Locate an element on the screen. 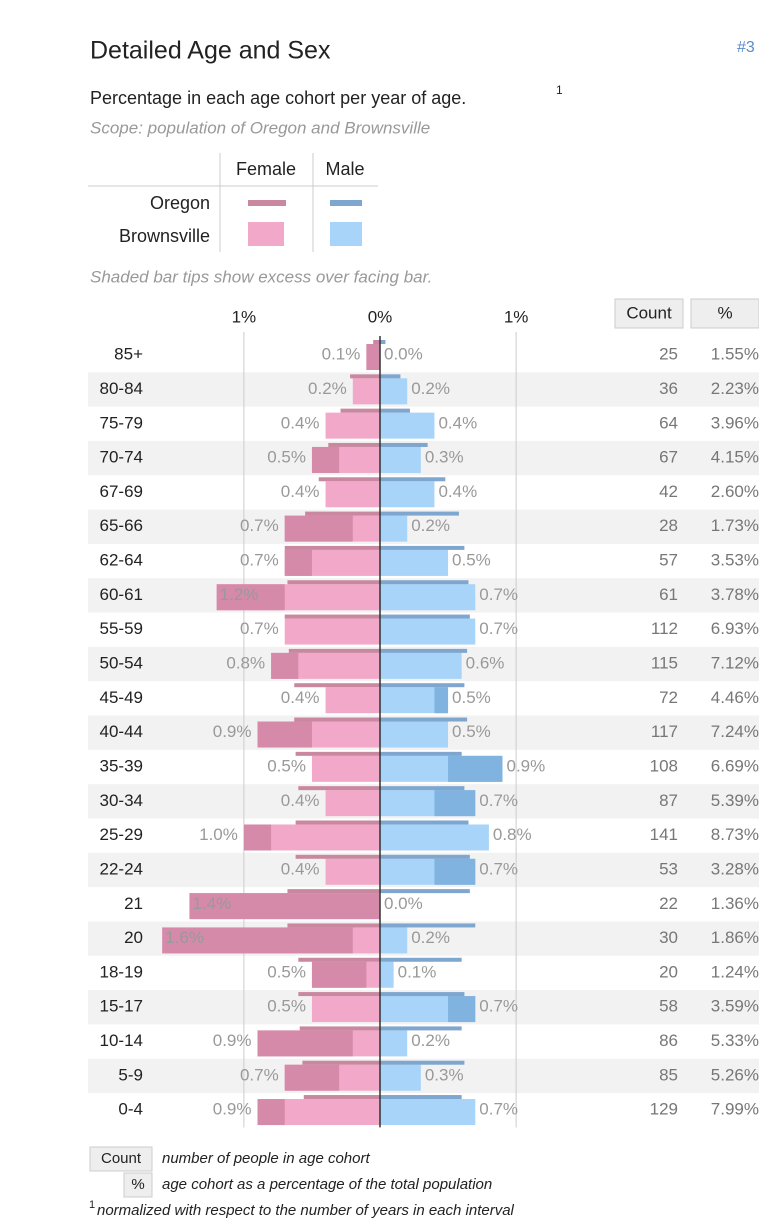  count-cell: 58 is located at coordinates (668, 1006).